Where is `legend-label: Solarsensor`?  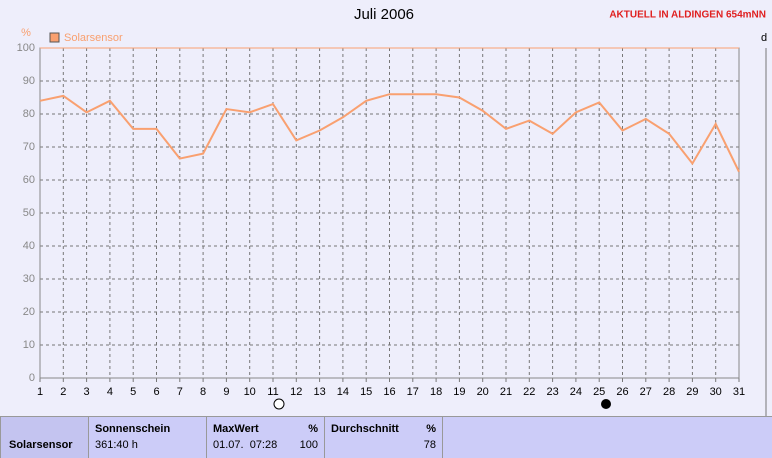
legend-label: Solarsensor is located at coordinates (93, 38).